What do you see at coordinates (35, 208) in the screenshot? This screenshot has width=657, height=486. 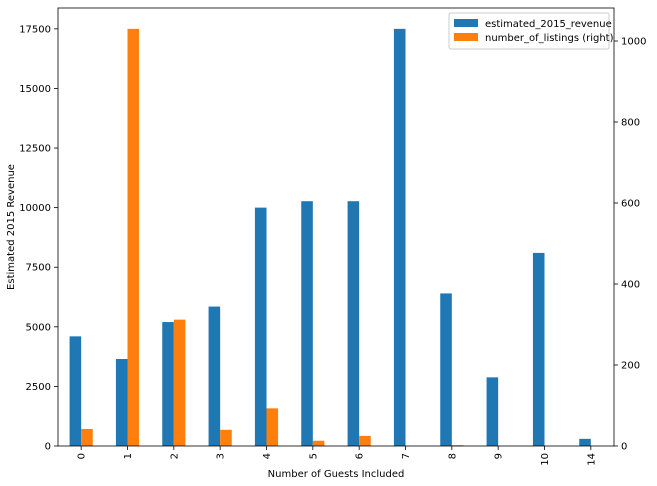 I see `left-tick-label: 10000` at bounding box center [35, 208].